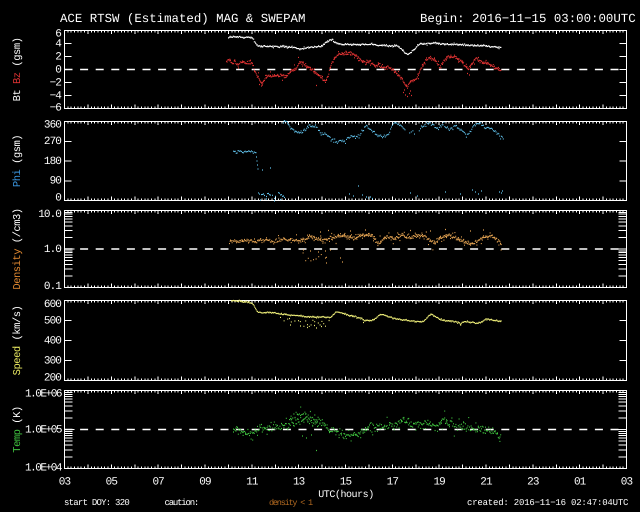  I want to click on svg-text:created: 2016−11−16 02:47:04UT: created: 2016−11−16 02:47:04UTC, so click(548, 503).